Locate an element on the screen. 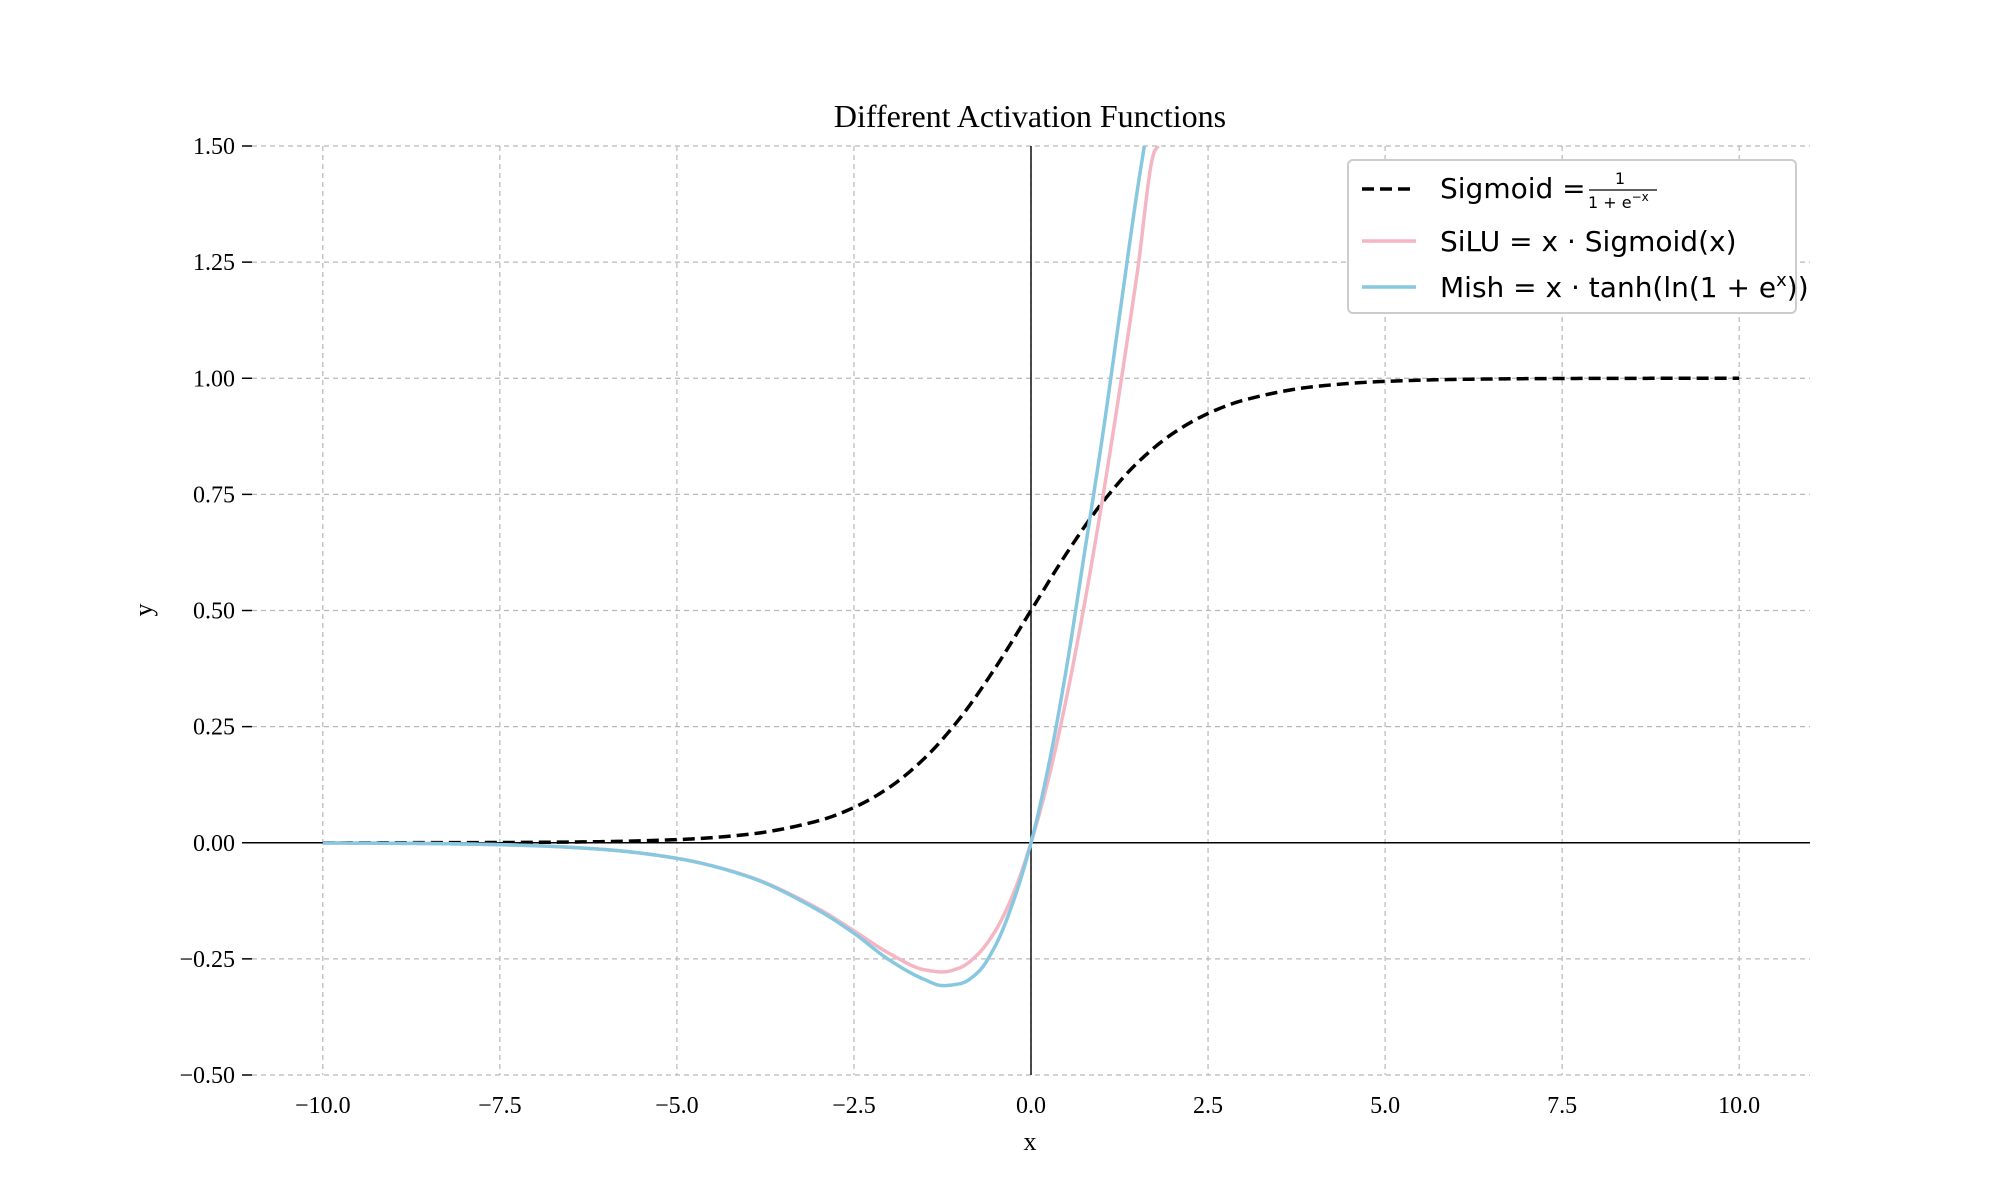 The image size is (2000, 1200). x-tick-label: 0.0 is located at coordinates (1031, 1106).